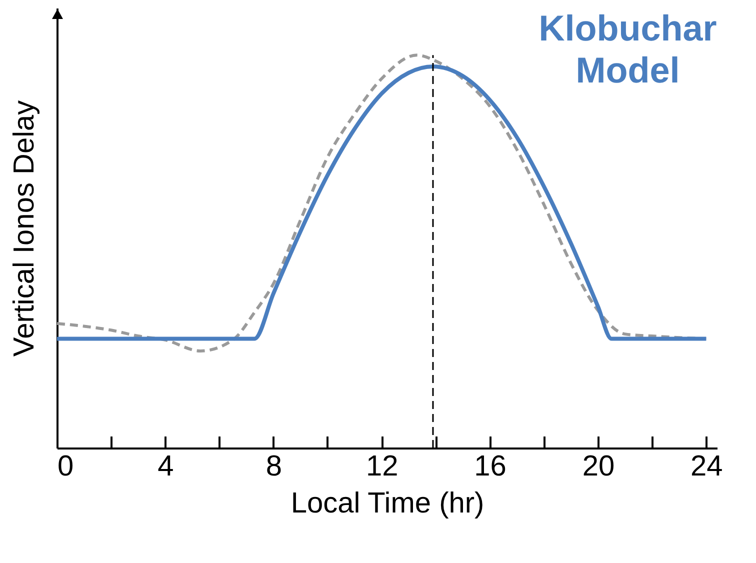 The width and height of the screenshot is (756, 563). What do you see at coordinates (166, 466) in the screenshot?
I see `x-tick-label: 4` at bounding box center [166, 466].